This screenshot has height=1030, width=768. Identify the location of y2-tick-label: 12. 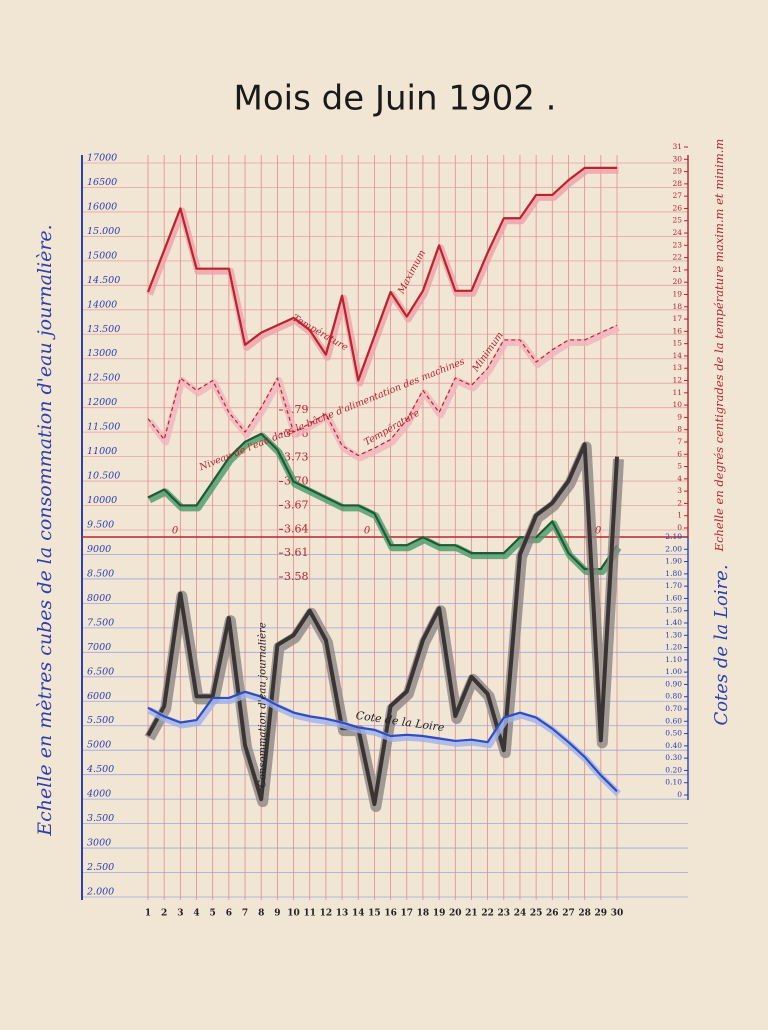
(677, 380).